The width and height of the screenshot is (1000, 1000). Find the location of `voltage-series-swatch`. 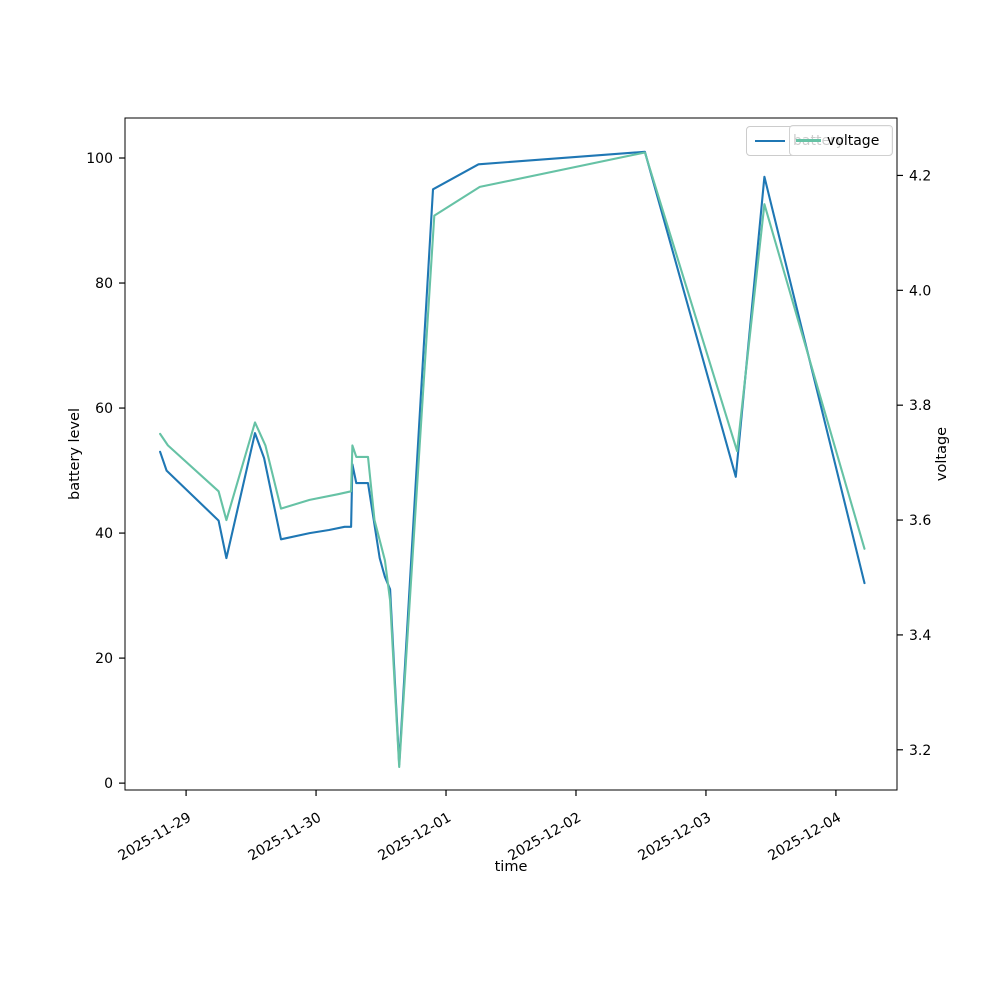

voltage-series-swatch is located at coordinates (808, 140).